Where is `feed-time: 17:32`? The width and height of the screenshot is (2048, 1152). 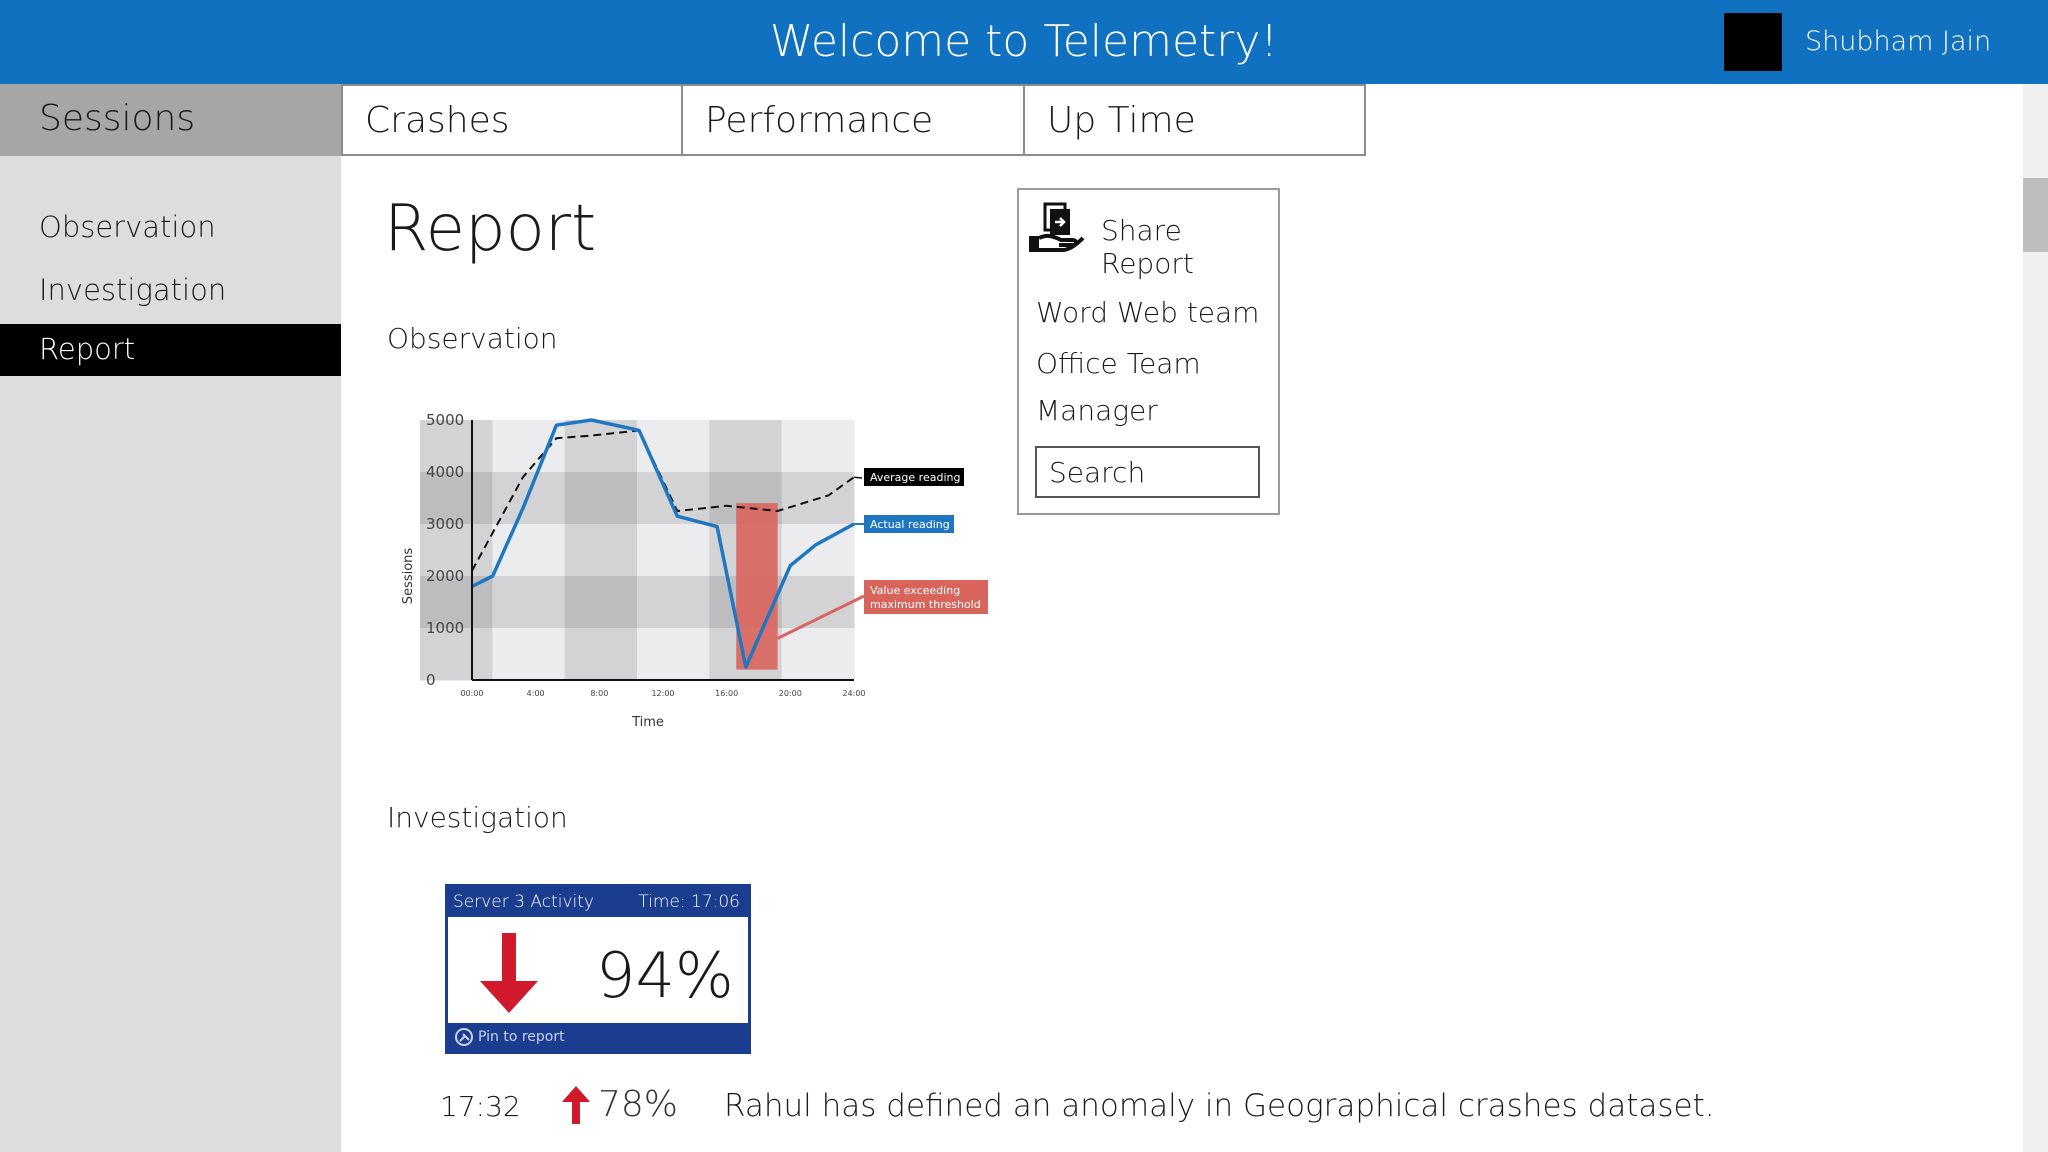 feed-time: 17:32 is located at coordinates (480, 1106).